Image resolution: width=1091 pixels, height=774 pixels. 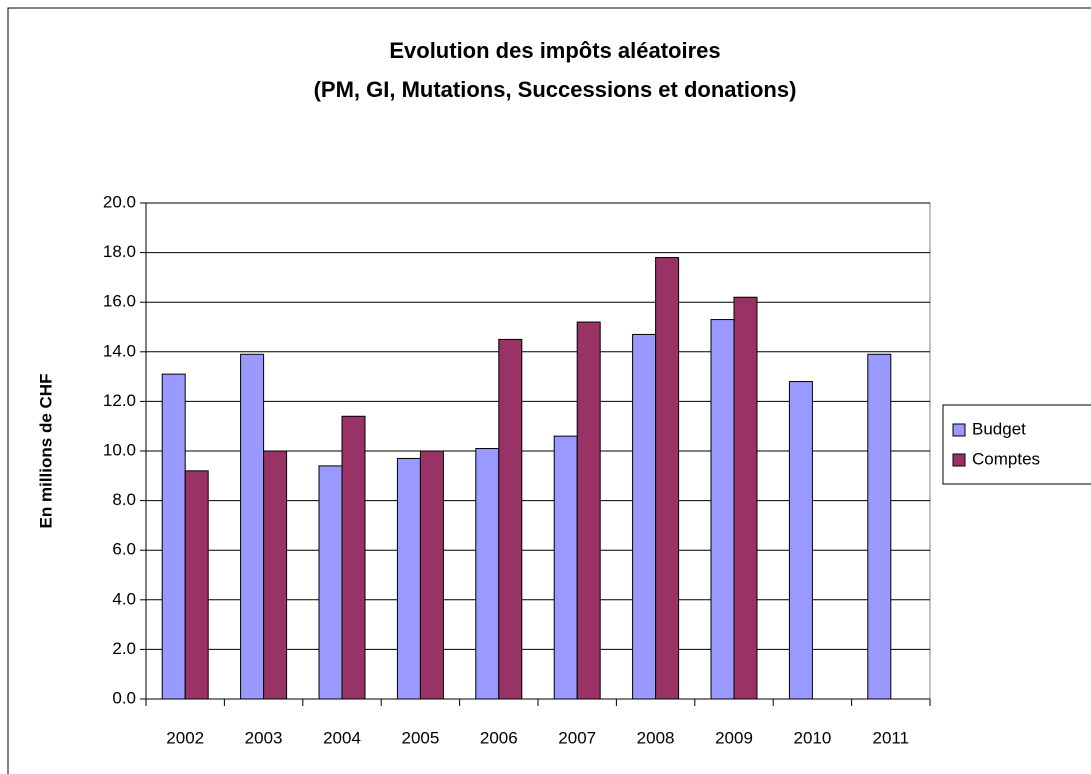 What do you see at coordinates (999, 428) in the screenshot?
I see `legend-label: Budget` at bounding box center [999, 428].